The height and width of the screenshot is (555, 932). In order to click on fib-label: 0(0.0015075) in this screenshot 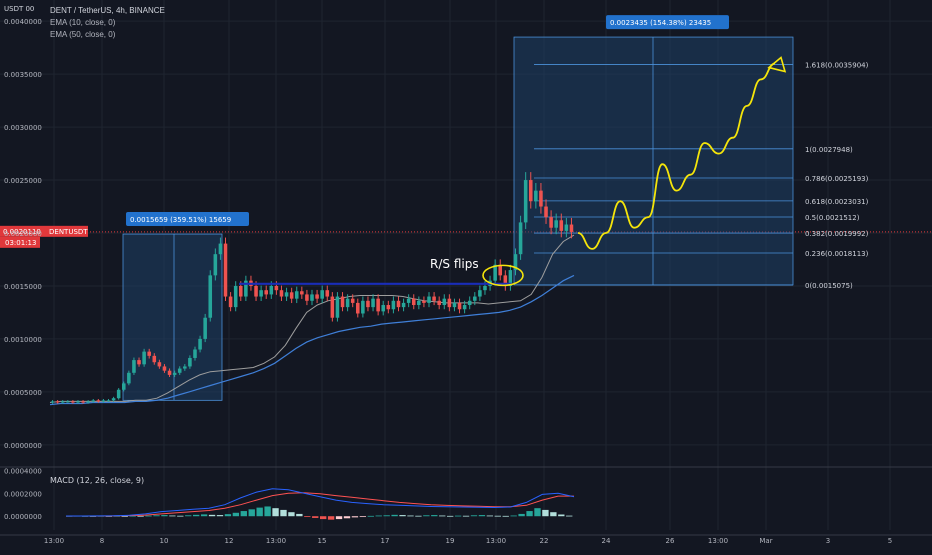, I will do `click(829, 286)`.